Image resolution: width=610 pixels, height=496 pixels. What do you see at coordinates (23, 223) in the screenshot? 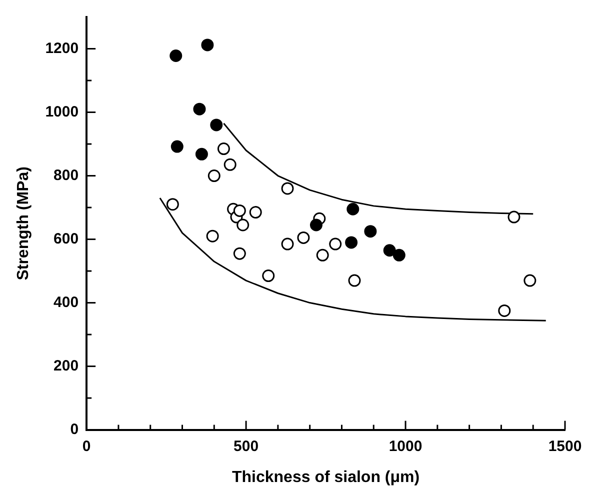
I see `y-axis-title: Strength (MPa)` at bounding box center [23, 223].